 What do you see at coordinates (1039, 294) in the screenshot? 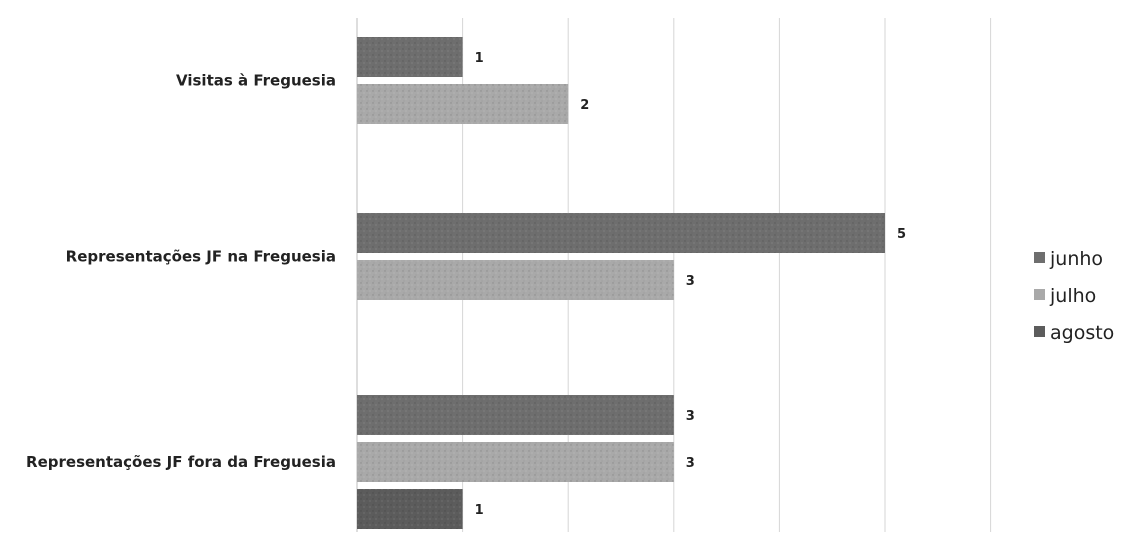
I see `legend-swatch-julho` at bounding box center [1039, 294].